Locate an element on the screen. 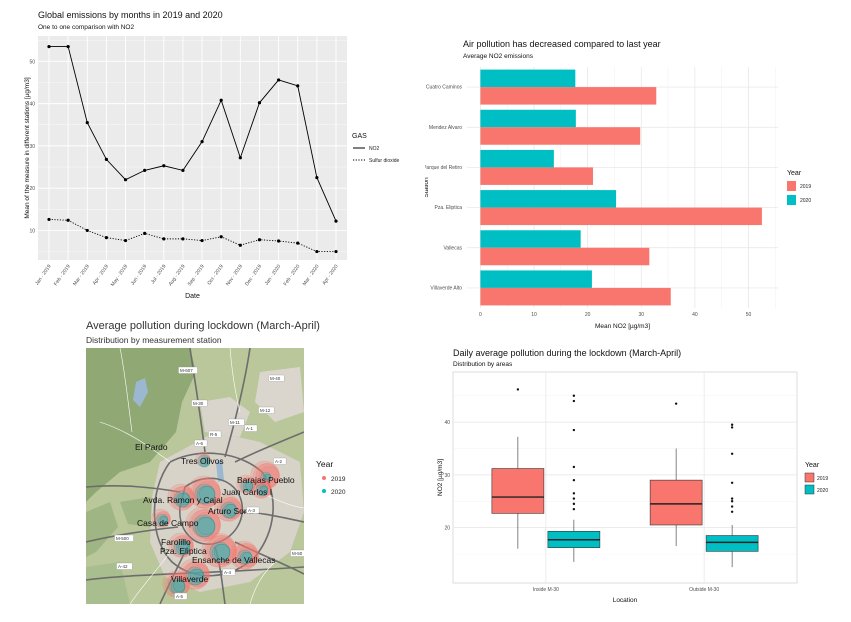 This screenshot has width=851, height=622. line-xtick-label: Jul - 2019 is located at coordinates (159, 275).